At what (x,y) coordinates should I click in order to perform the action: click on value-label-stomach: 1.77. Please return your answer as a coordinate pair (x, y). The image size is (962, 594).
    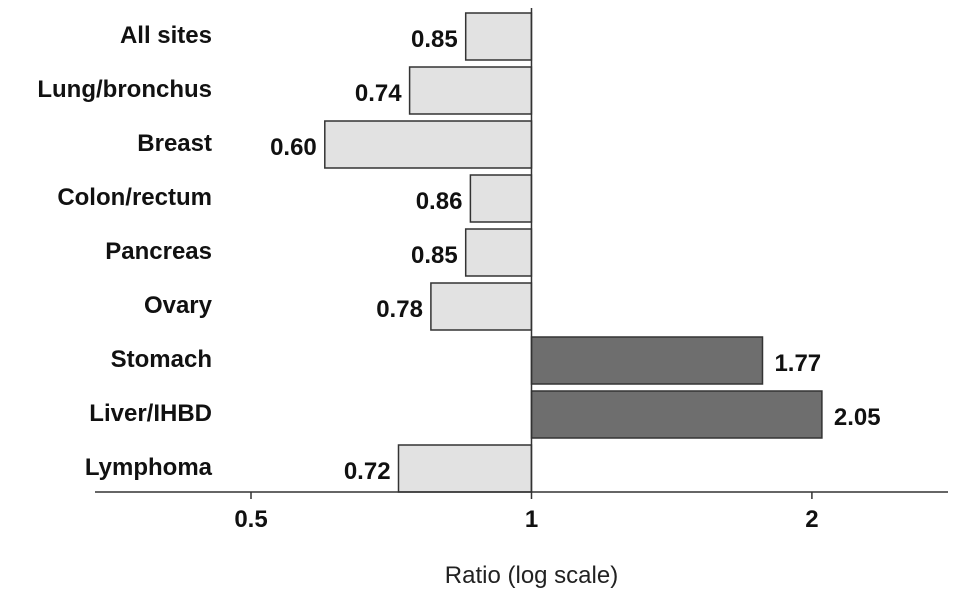
    Looking at the image, I should click on (797, 363).